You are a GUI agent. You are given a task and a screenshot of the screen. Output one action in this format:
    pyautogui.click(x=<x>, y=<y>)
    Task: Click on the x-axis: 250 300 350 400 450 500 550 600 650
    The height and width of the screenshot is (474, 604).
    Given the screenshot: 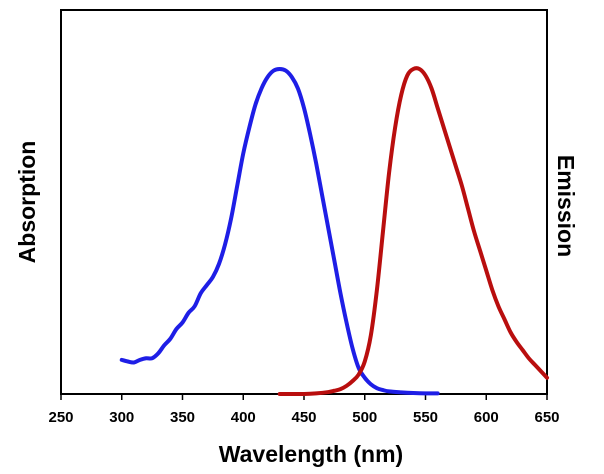 What is the action you would take?
    pyautogui.click(x=304, y=410)
    